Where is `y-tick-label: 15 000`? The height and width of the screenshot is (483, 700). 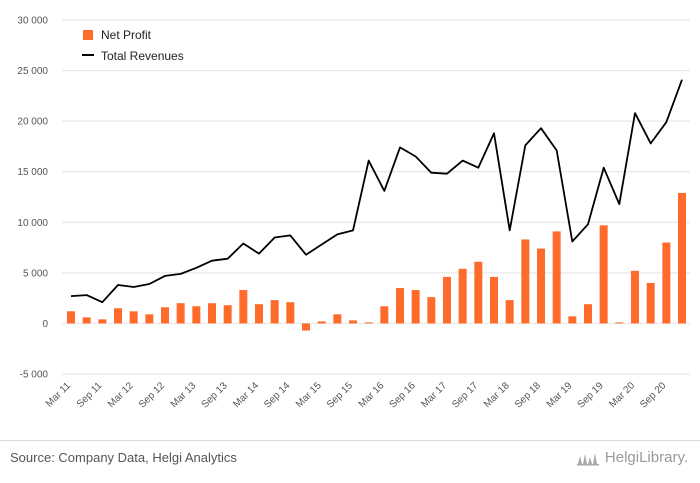 y-tick-label: 15 000 is located at coordinates (32, 172).